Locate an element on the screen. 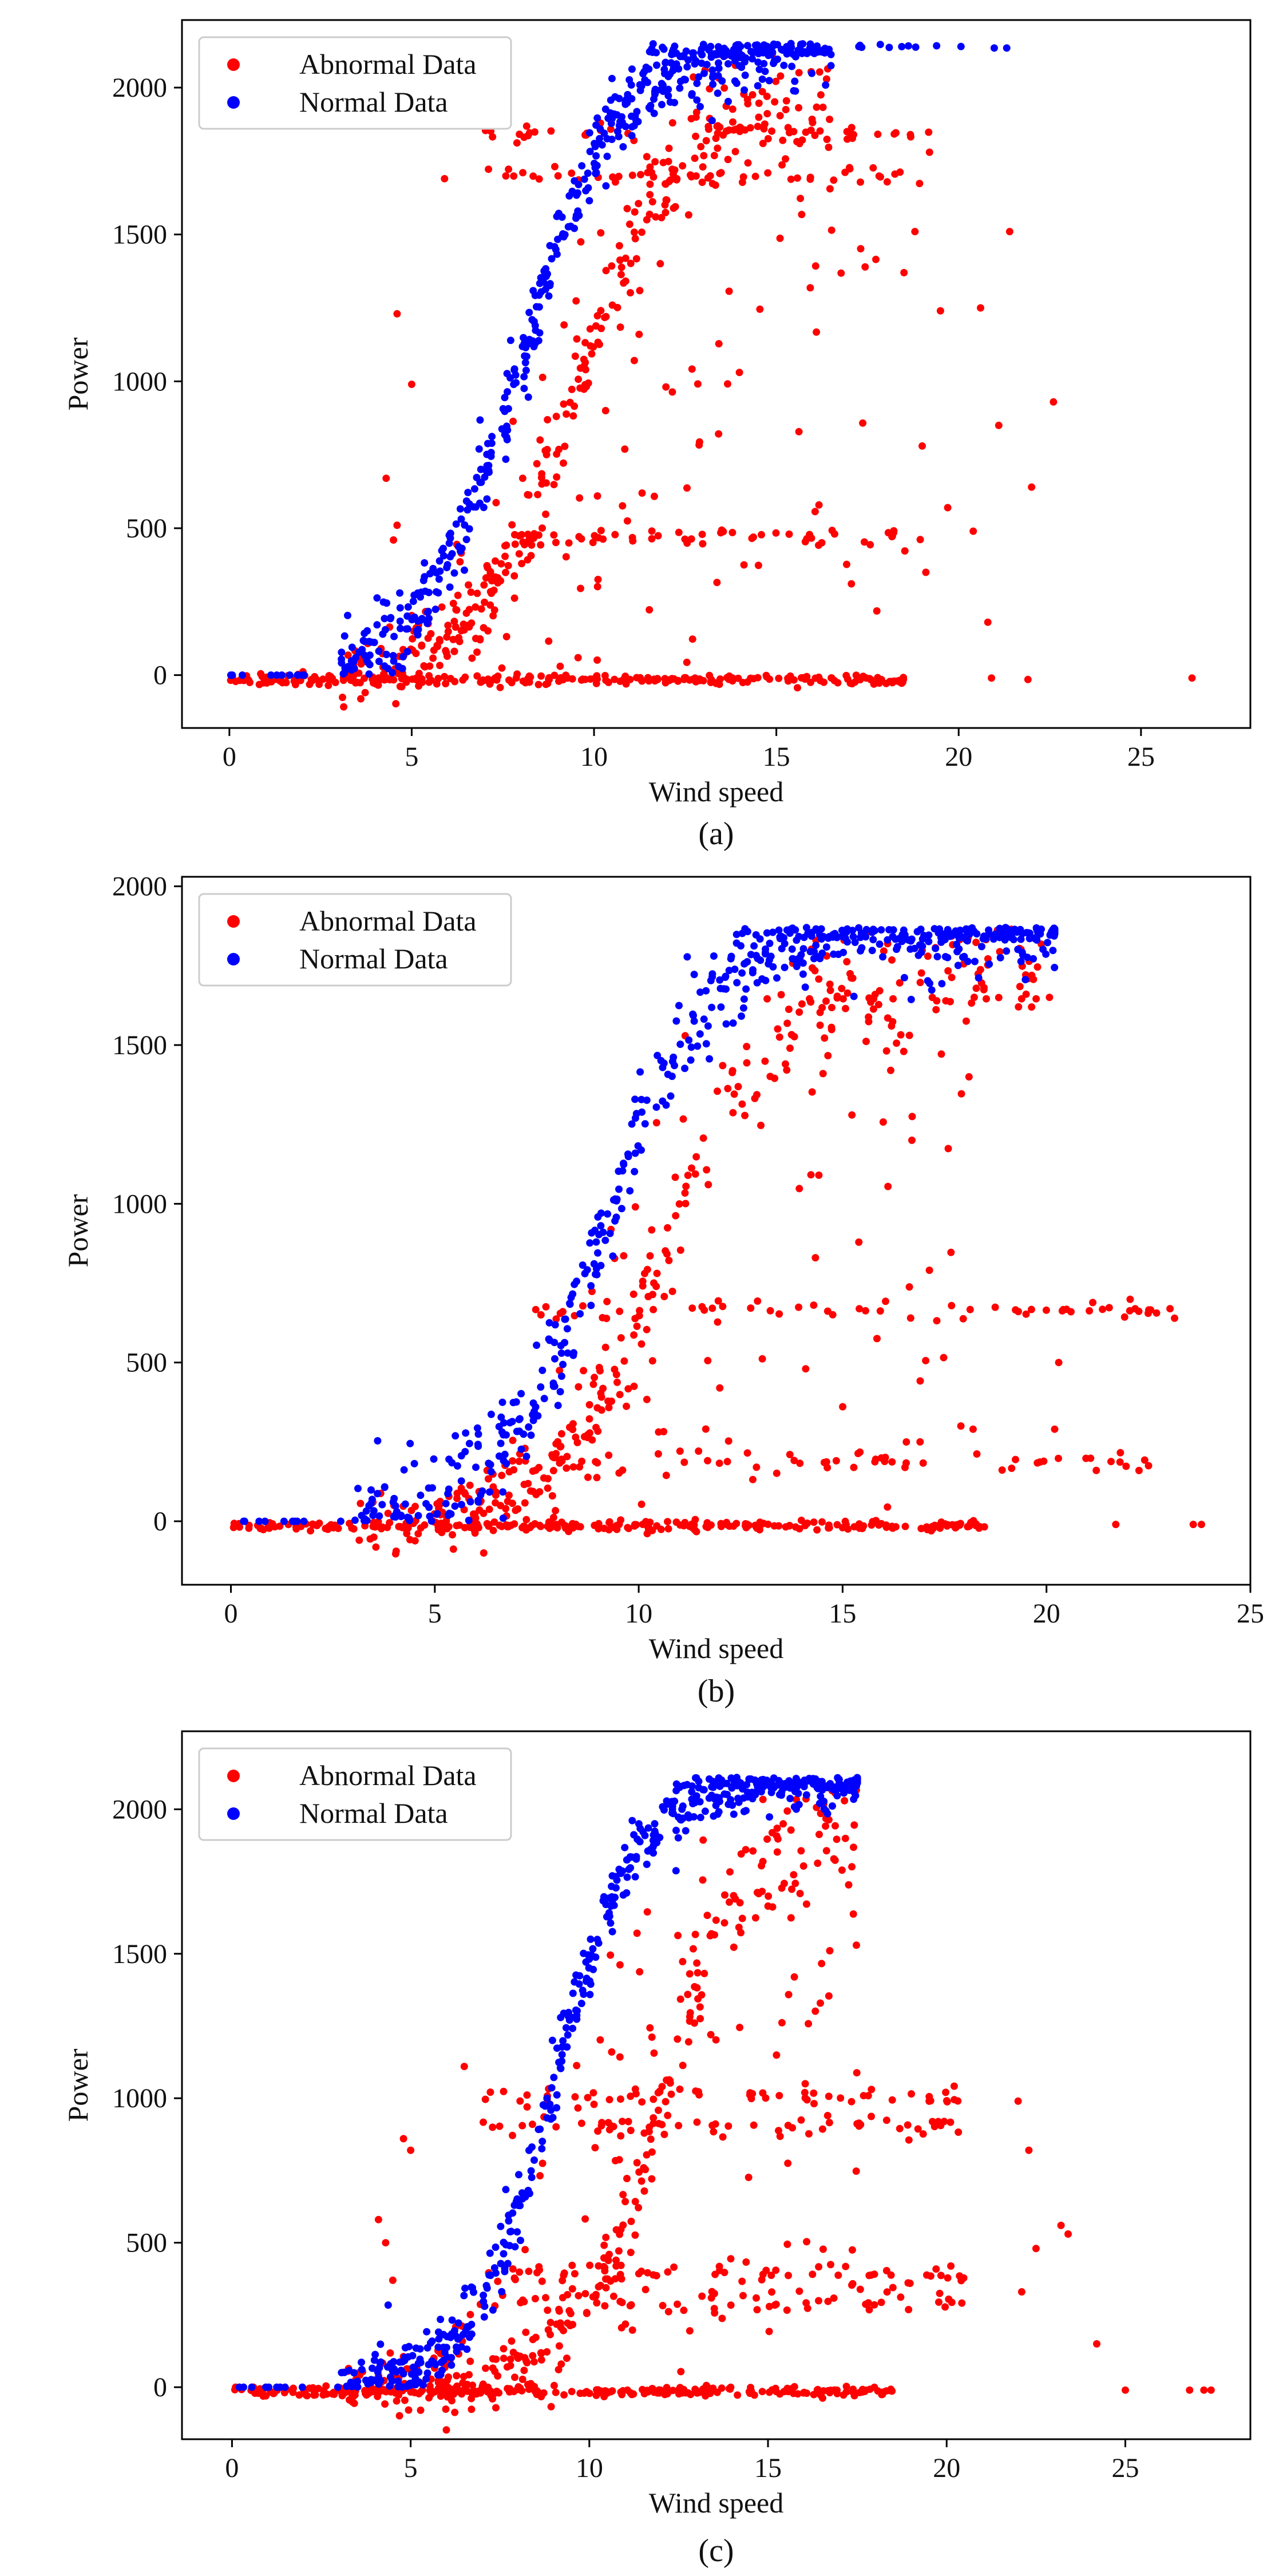  legend-marker-abnormal-c is located at coordinates (233, 1776).